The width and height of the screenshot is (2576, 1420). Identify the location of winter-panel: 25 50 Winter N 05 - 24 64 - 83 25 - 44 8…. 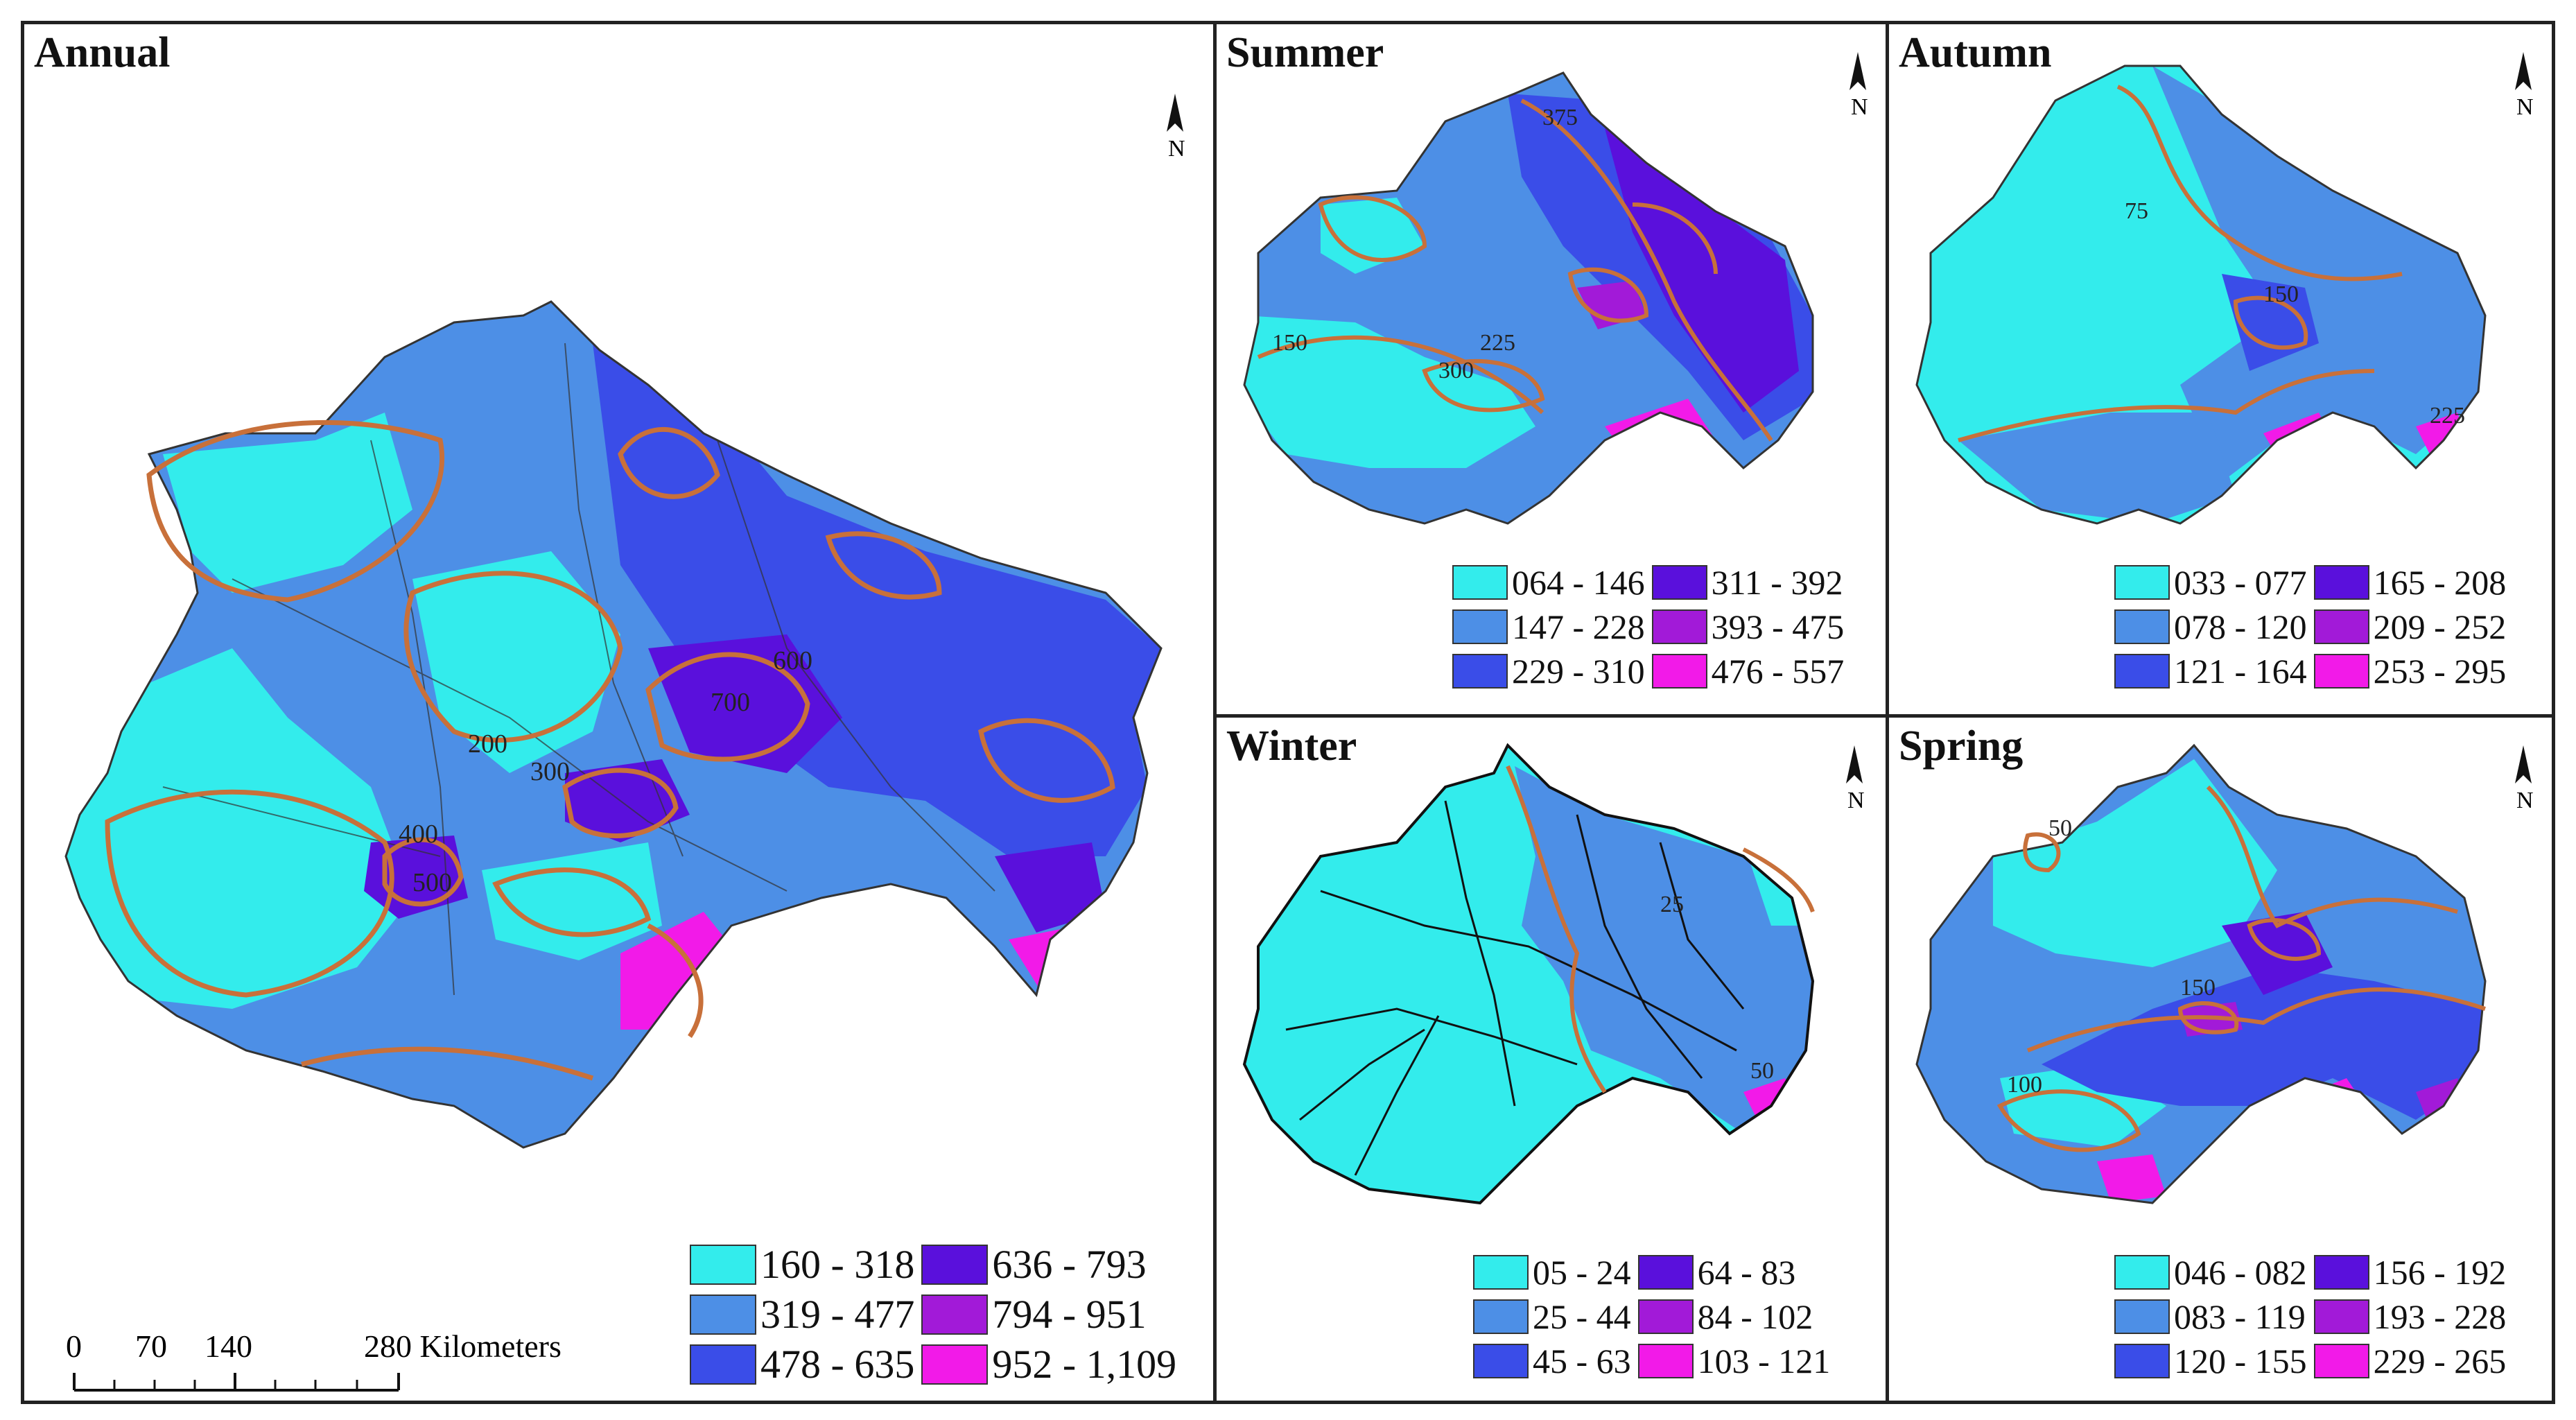
(1551, 1059).